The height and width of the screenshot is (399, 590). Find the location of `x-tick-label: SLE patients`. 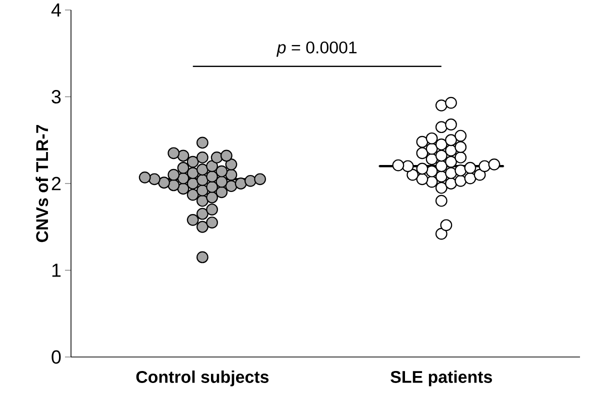

x-tick-label: SLE patients is located at coordinates (441, 378).